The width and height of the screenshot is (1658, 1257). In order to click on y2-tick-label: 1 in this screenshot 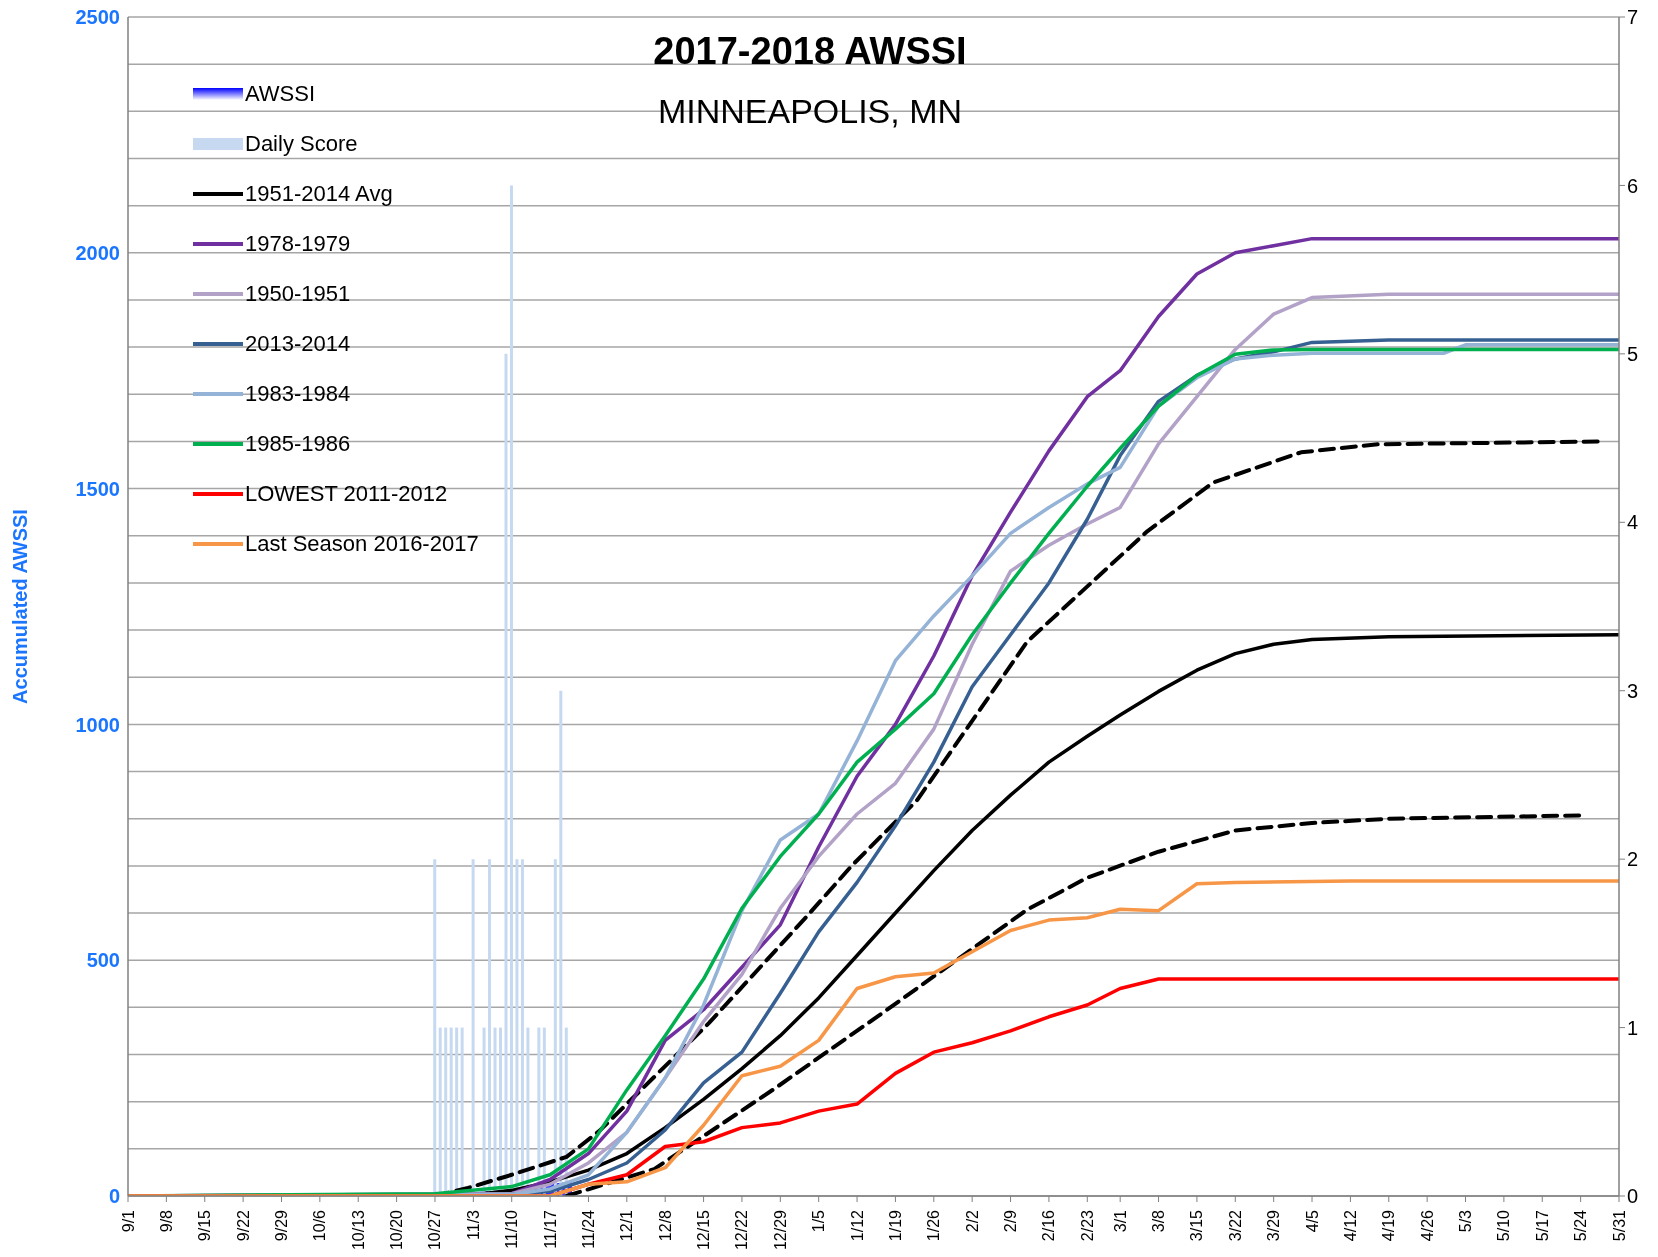, I will do `click(1633, 1027)`.